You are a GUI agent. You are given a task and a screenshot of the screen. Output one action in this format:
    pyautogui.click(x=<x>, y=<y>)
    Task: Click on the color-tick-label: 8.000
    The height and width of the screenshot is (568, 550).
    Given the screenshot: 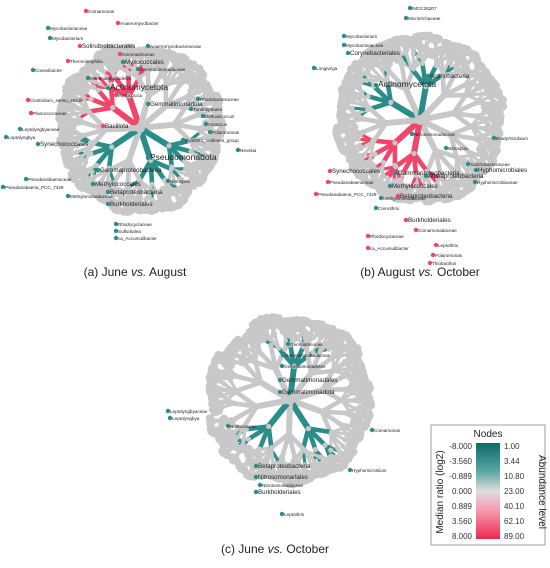 What is the action you would take?
    pyautogui.click(x=462, y=536)
    